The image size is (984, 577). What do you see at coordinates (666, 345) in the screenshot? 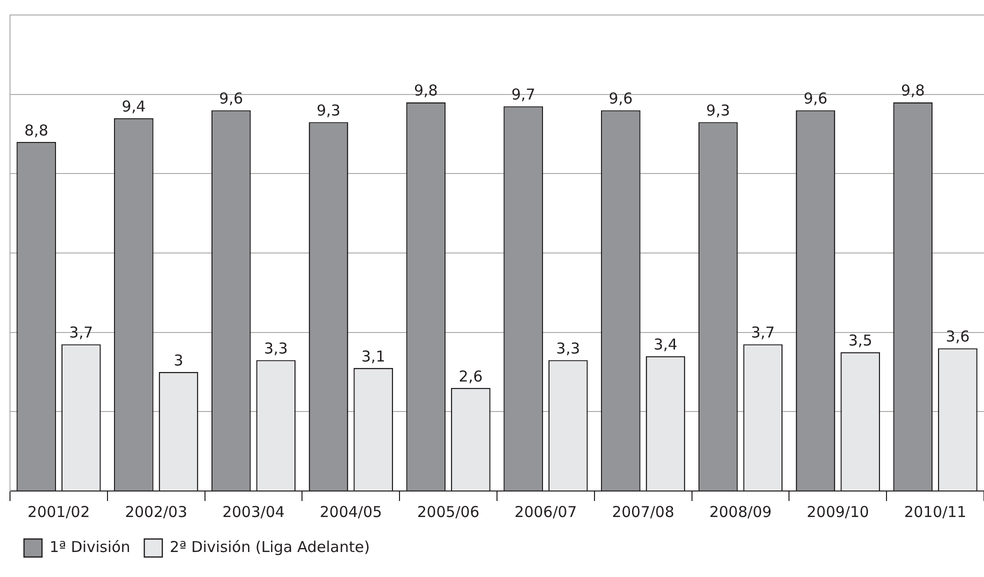
I see `data-label: 3,4` at bounding box center [666, 345].